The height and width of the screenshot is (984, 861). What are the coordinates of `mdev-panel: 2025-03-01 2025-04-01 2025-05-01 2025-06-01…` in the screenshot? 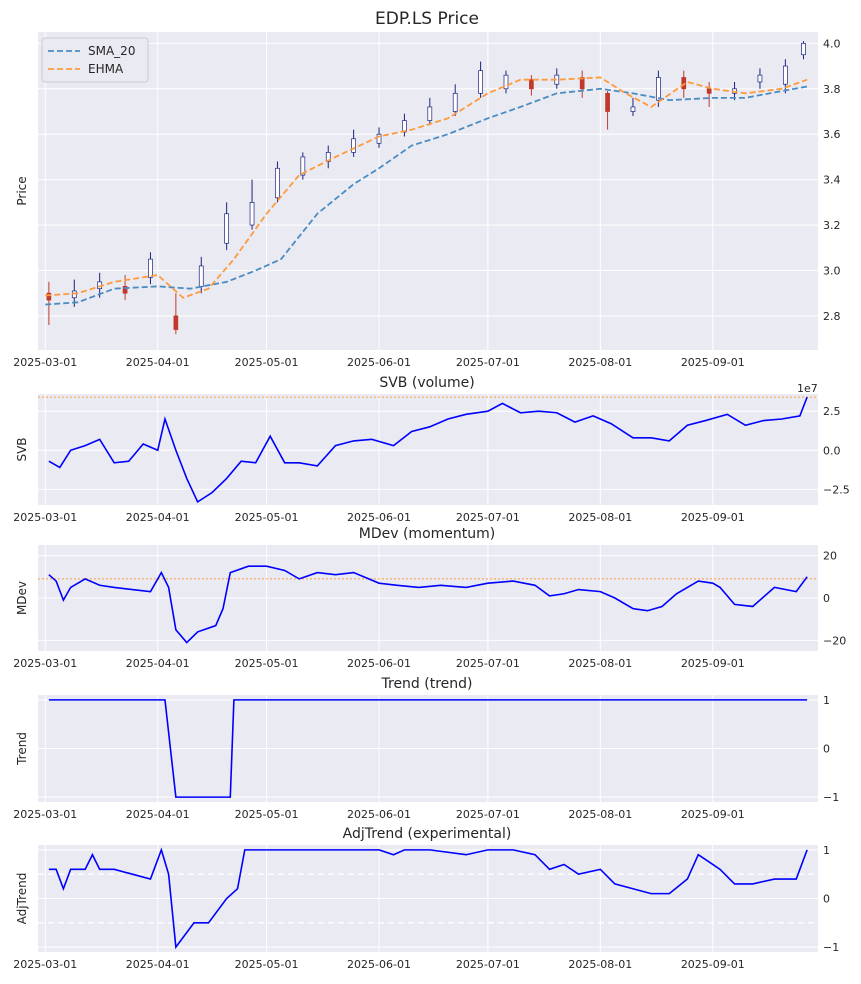 It's located at (429, 607).